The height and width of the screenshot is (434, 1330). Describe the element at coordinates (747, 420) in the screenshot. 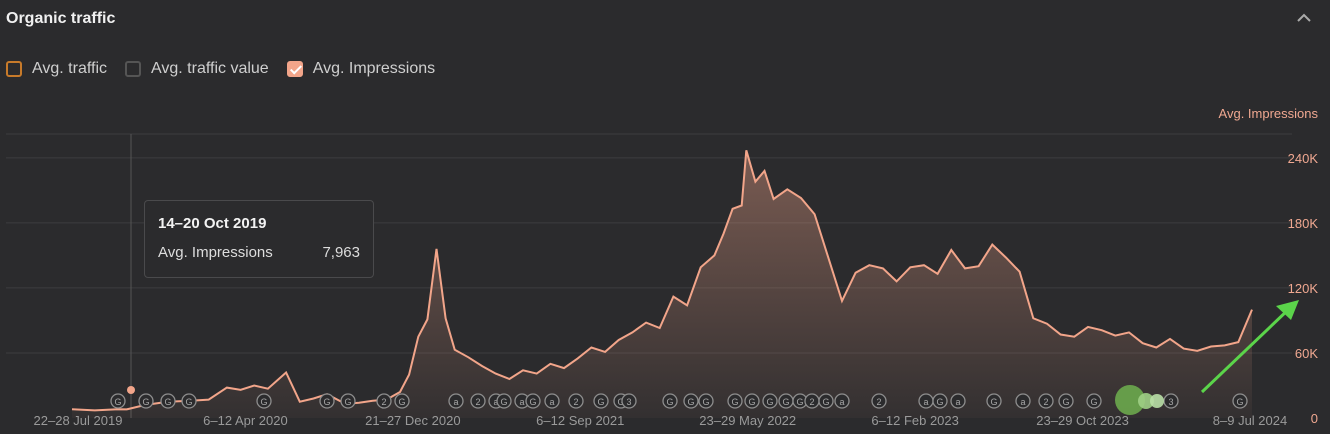

I see `x-tick-label: 23–29 May 2022` at that location.